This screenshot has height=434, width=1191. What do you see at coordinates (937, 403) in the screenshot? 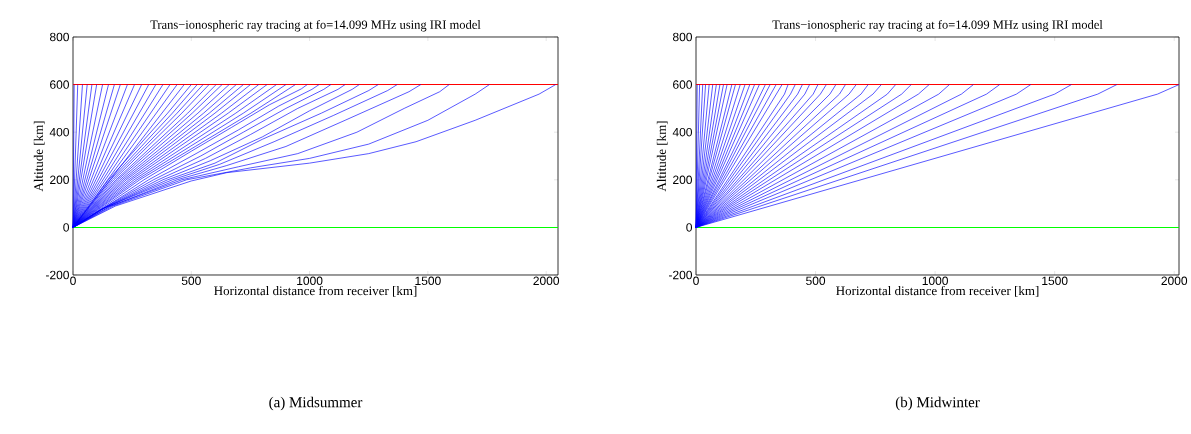
I see `text: (b) Midwinter` at bounding box center [937, 403].